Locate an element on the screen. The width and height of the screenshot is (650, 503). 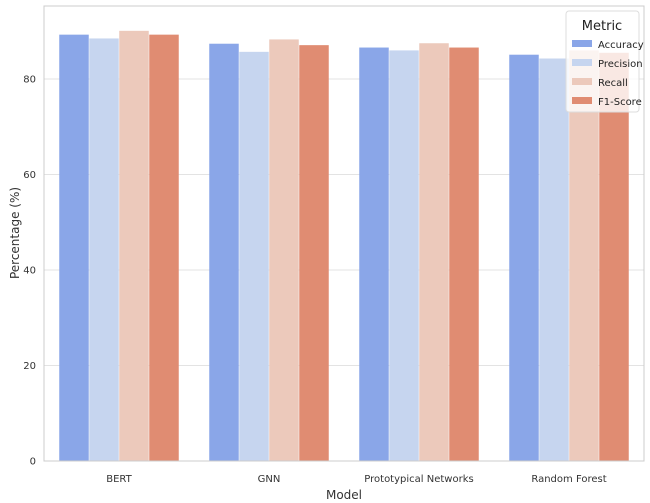
legend-label: Precision is located at coordinates (620, 64).